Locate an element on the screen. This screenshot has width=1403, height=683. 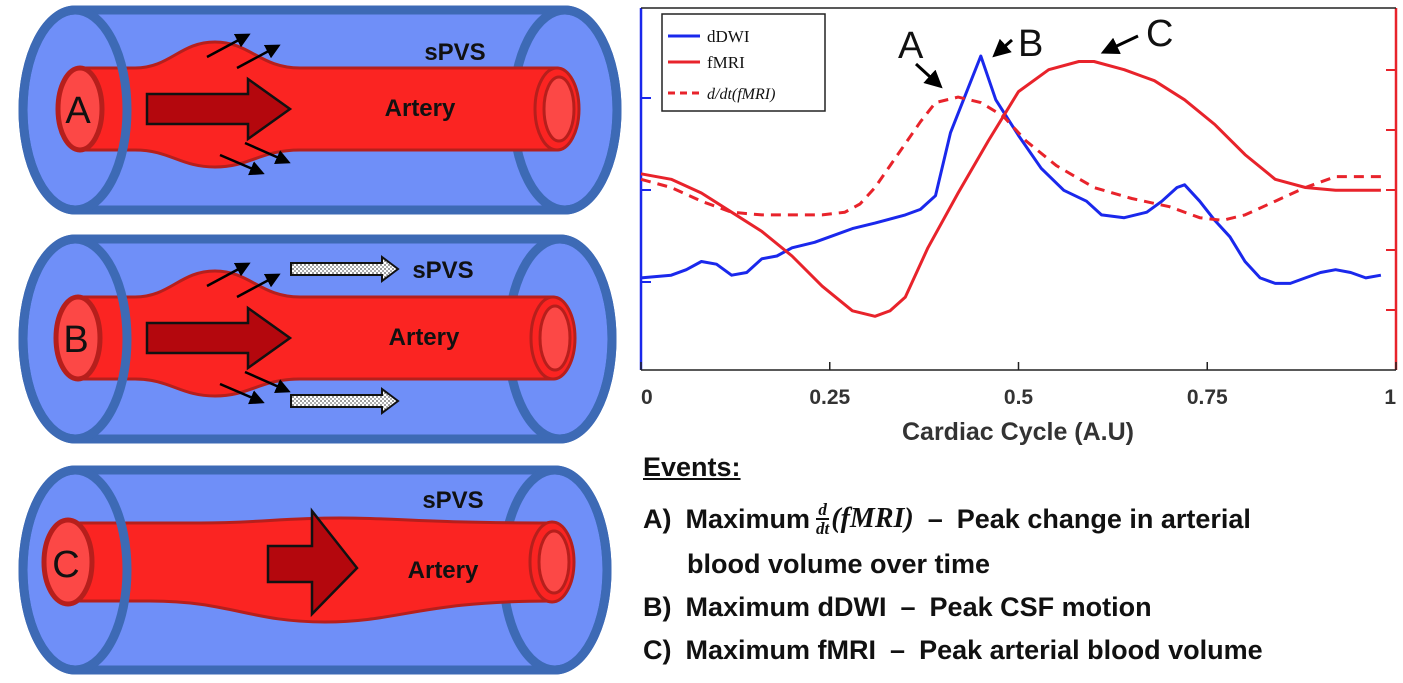
panel-c: C sPVS Artery is located at coordinates (315, 570).